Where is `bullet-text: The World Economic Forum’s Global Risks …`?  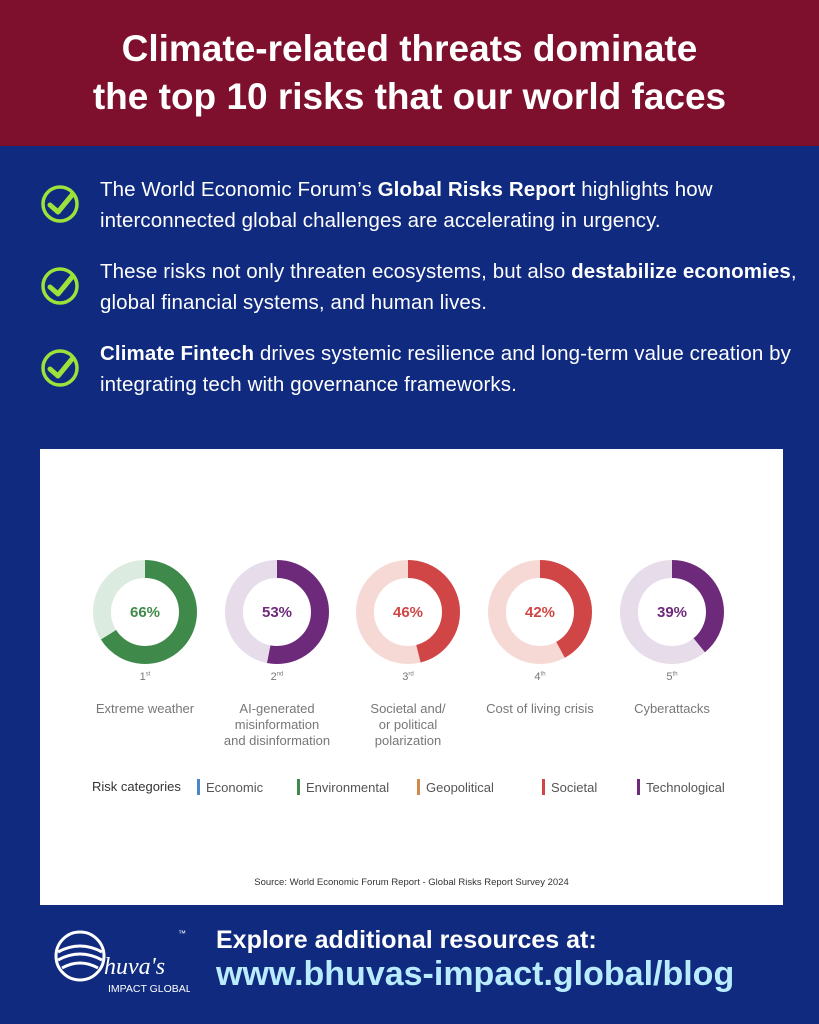
bullet-text: The World Economic Forum’s Global Risks … is located at coordinates (406, 205).